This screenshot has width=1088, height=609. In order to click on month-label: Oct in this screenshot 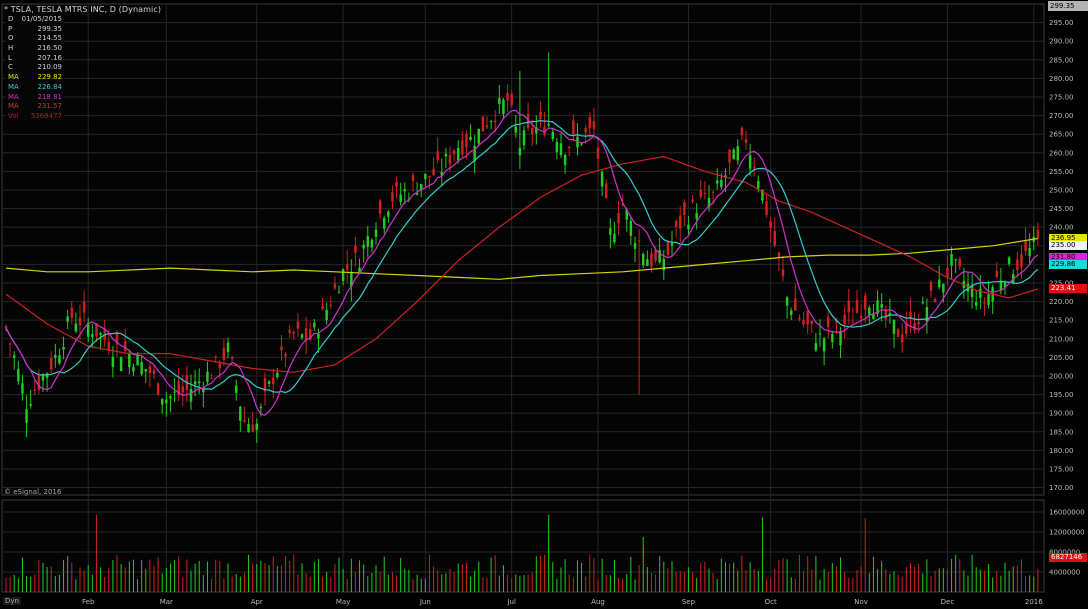, I will do `click(771, 602)`.